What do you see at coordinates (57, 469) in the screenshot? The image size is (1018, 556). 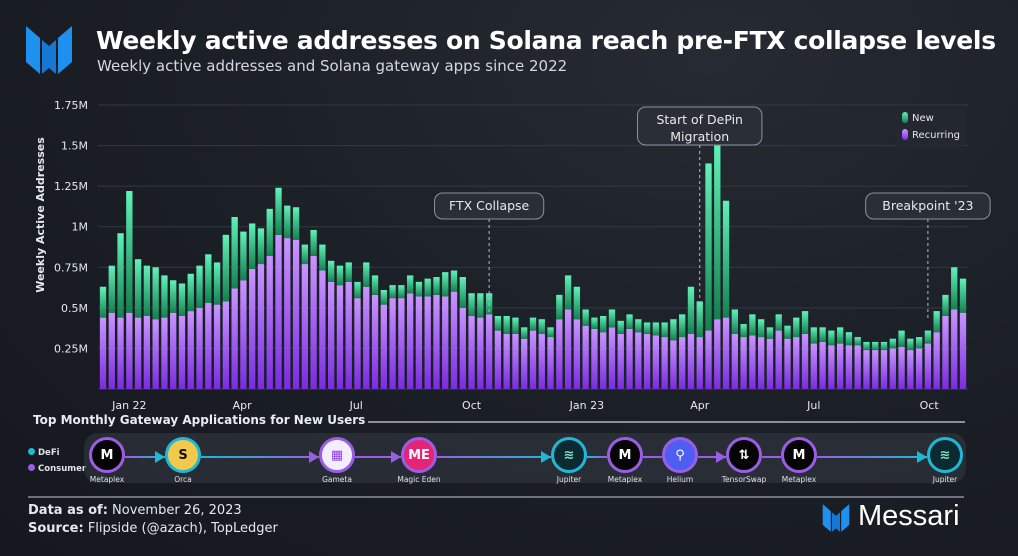 I see `legend-consumer: Consumer` at bounding box center [57, 469].